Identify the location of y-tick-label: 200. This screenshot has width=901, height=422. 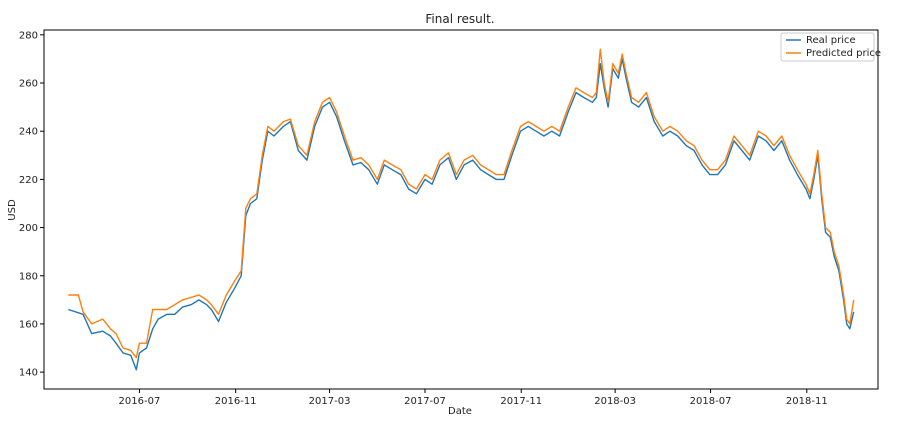
(28, 228).